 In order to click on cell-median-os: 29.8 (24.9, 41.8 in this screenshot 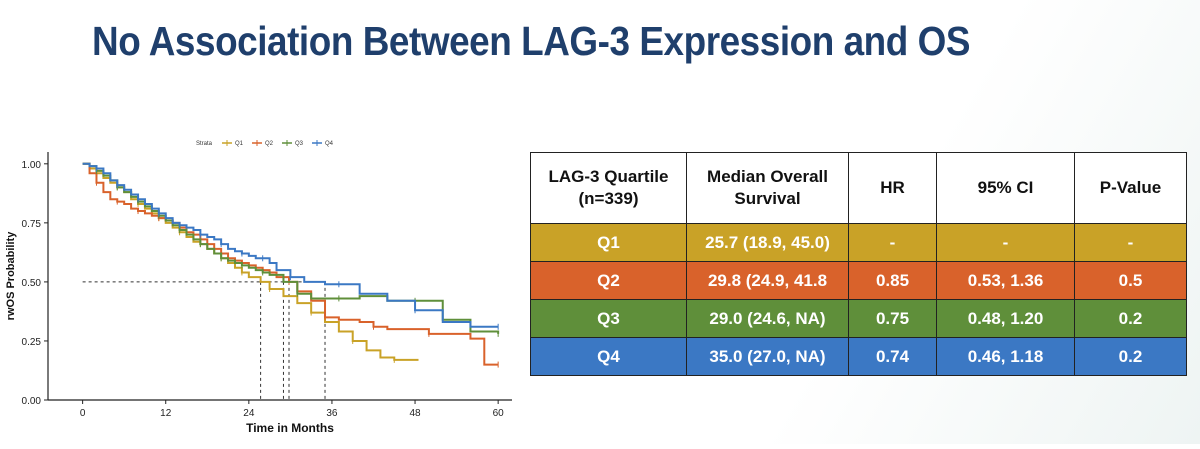, I will do `click(767, 280)`.